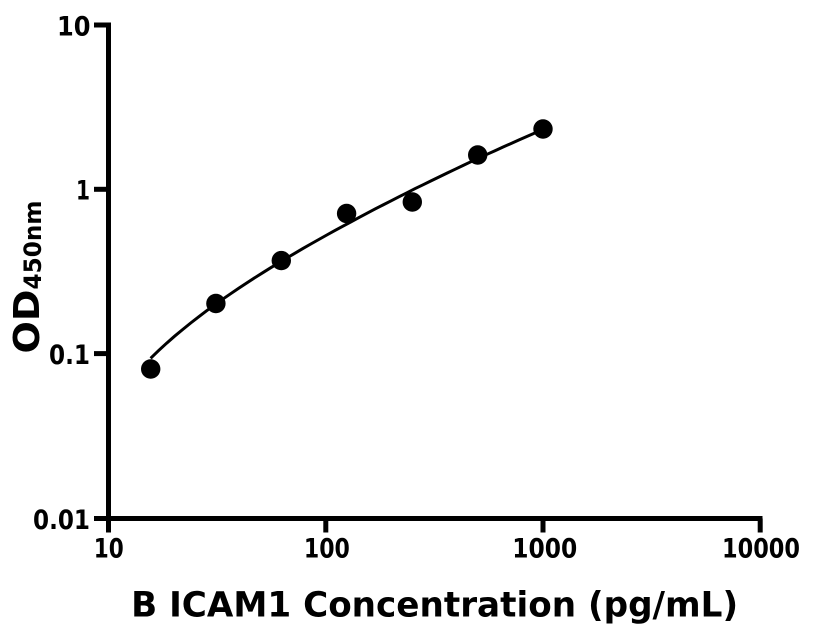 Image resolution: width=816 pixels, height=640 pixels. I want to click on svg-text: OD450nm, so click(27, 277).